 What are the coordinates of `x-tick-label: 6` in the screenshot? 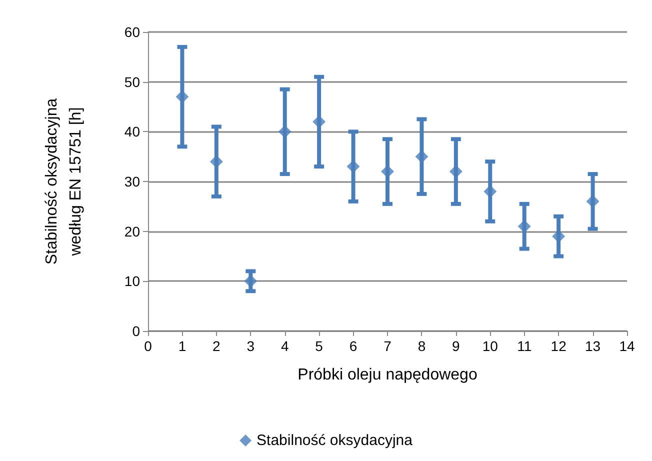 It's located at (353, 346).